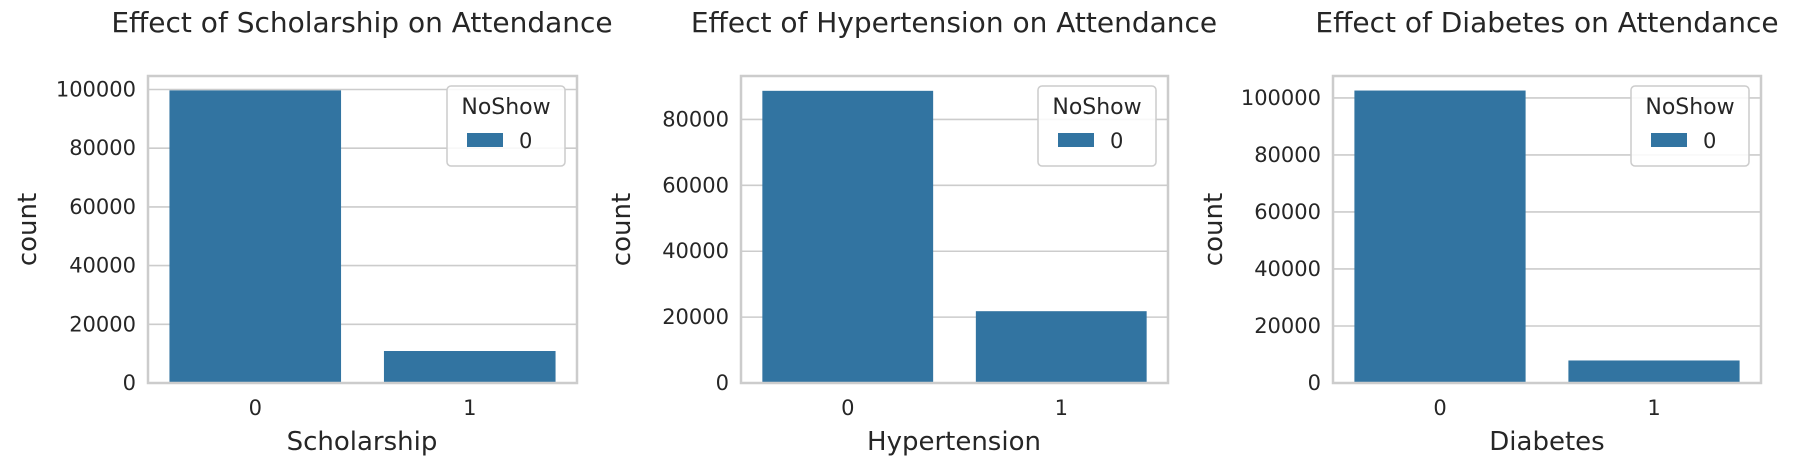 The image size is (1805, 466). Describe the element at coordinates (1546, 22) in the screenshot. I see `chart-title: Effect of Diabetes on Attendance` at that location.